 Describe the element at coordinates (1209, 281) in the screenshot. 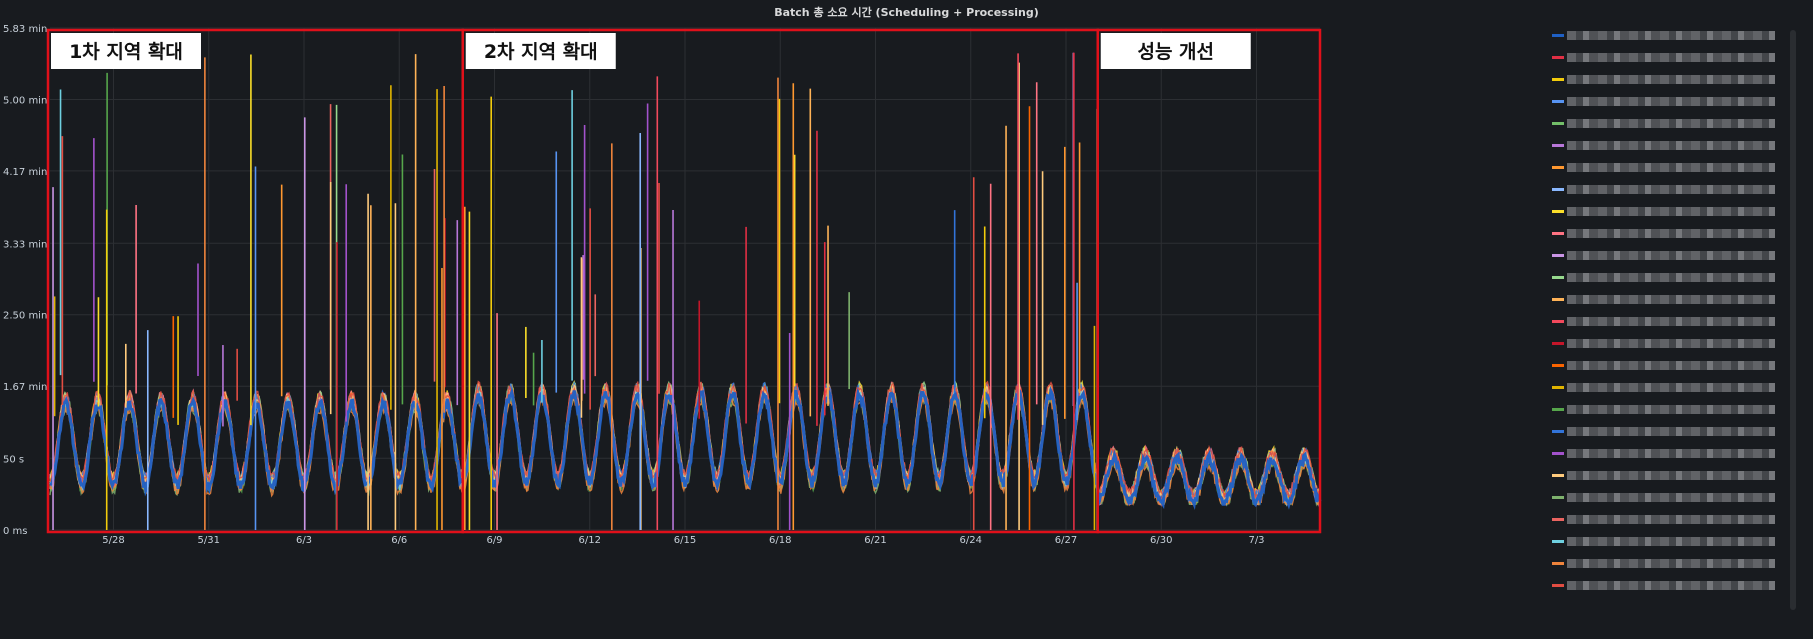

I see `phase-box` at that location.